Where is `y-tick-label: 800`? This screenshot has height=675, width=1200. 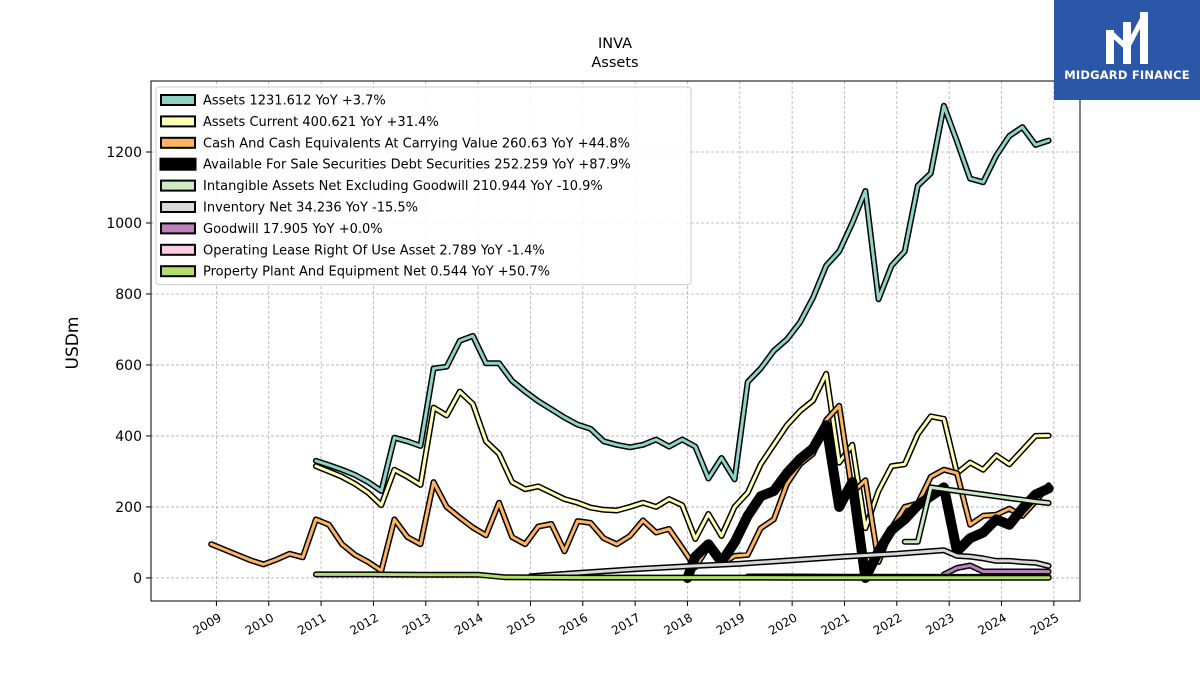
y-tick-label: 800 is located at coordinates (128, 295).